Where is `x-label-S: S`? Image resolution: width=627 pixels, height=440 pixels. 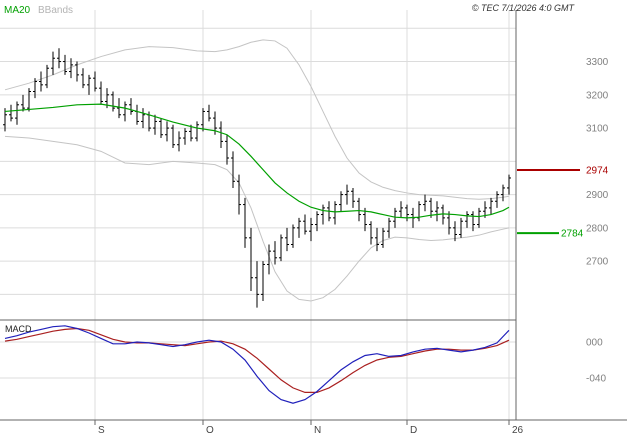
x-label-S: S is located at coordinates (101, 430).